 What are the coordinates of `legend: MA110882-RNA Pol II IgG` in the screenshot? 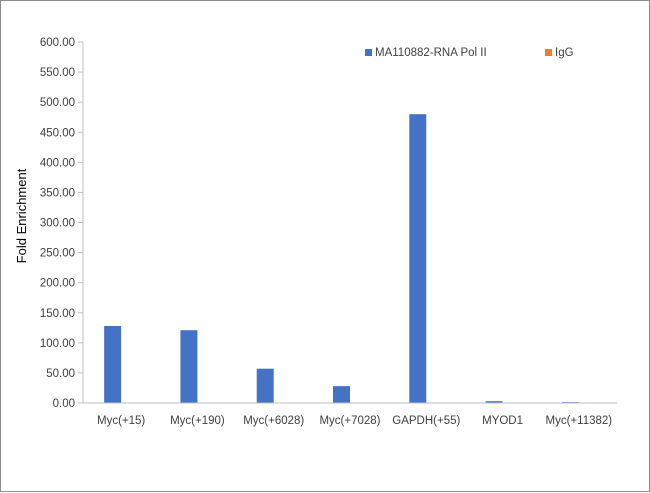 It's located at (469, 53).